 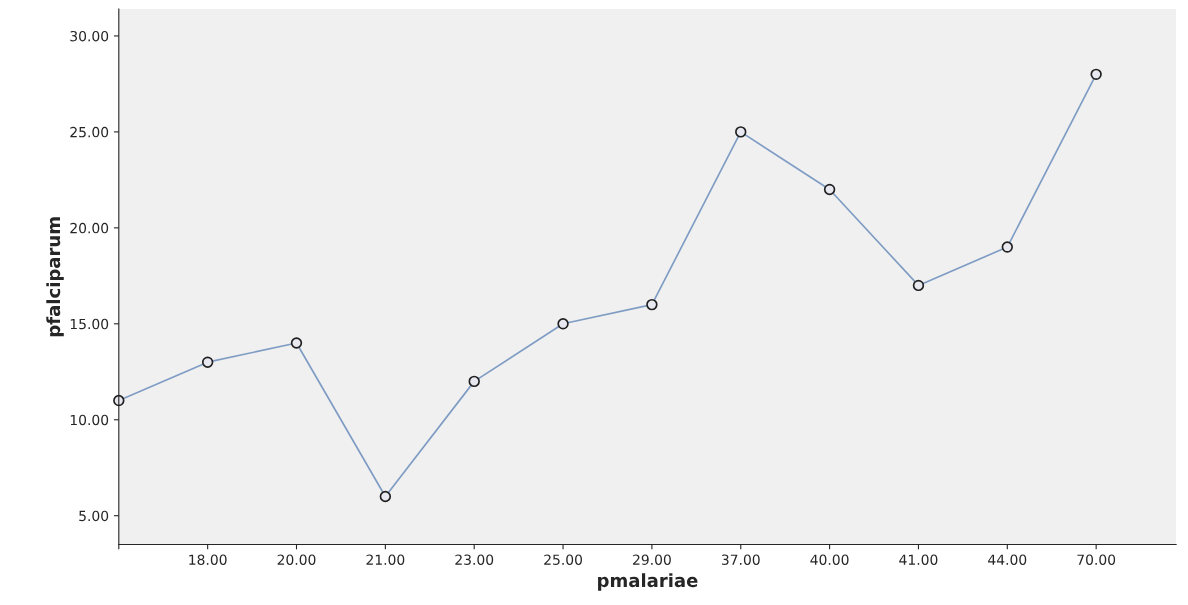 What do you see at coordinates (1096, 559) in the screenshot?
I see `x-tick-label: 70.00` at bounding box center [1096, 559].